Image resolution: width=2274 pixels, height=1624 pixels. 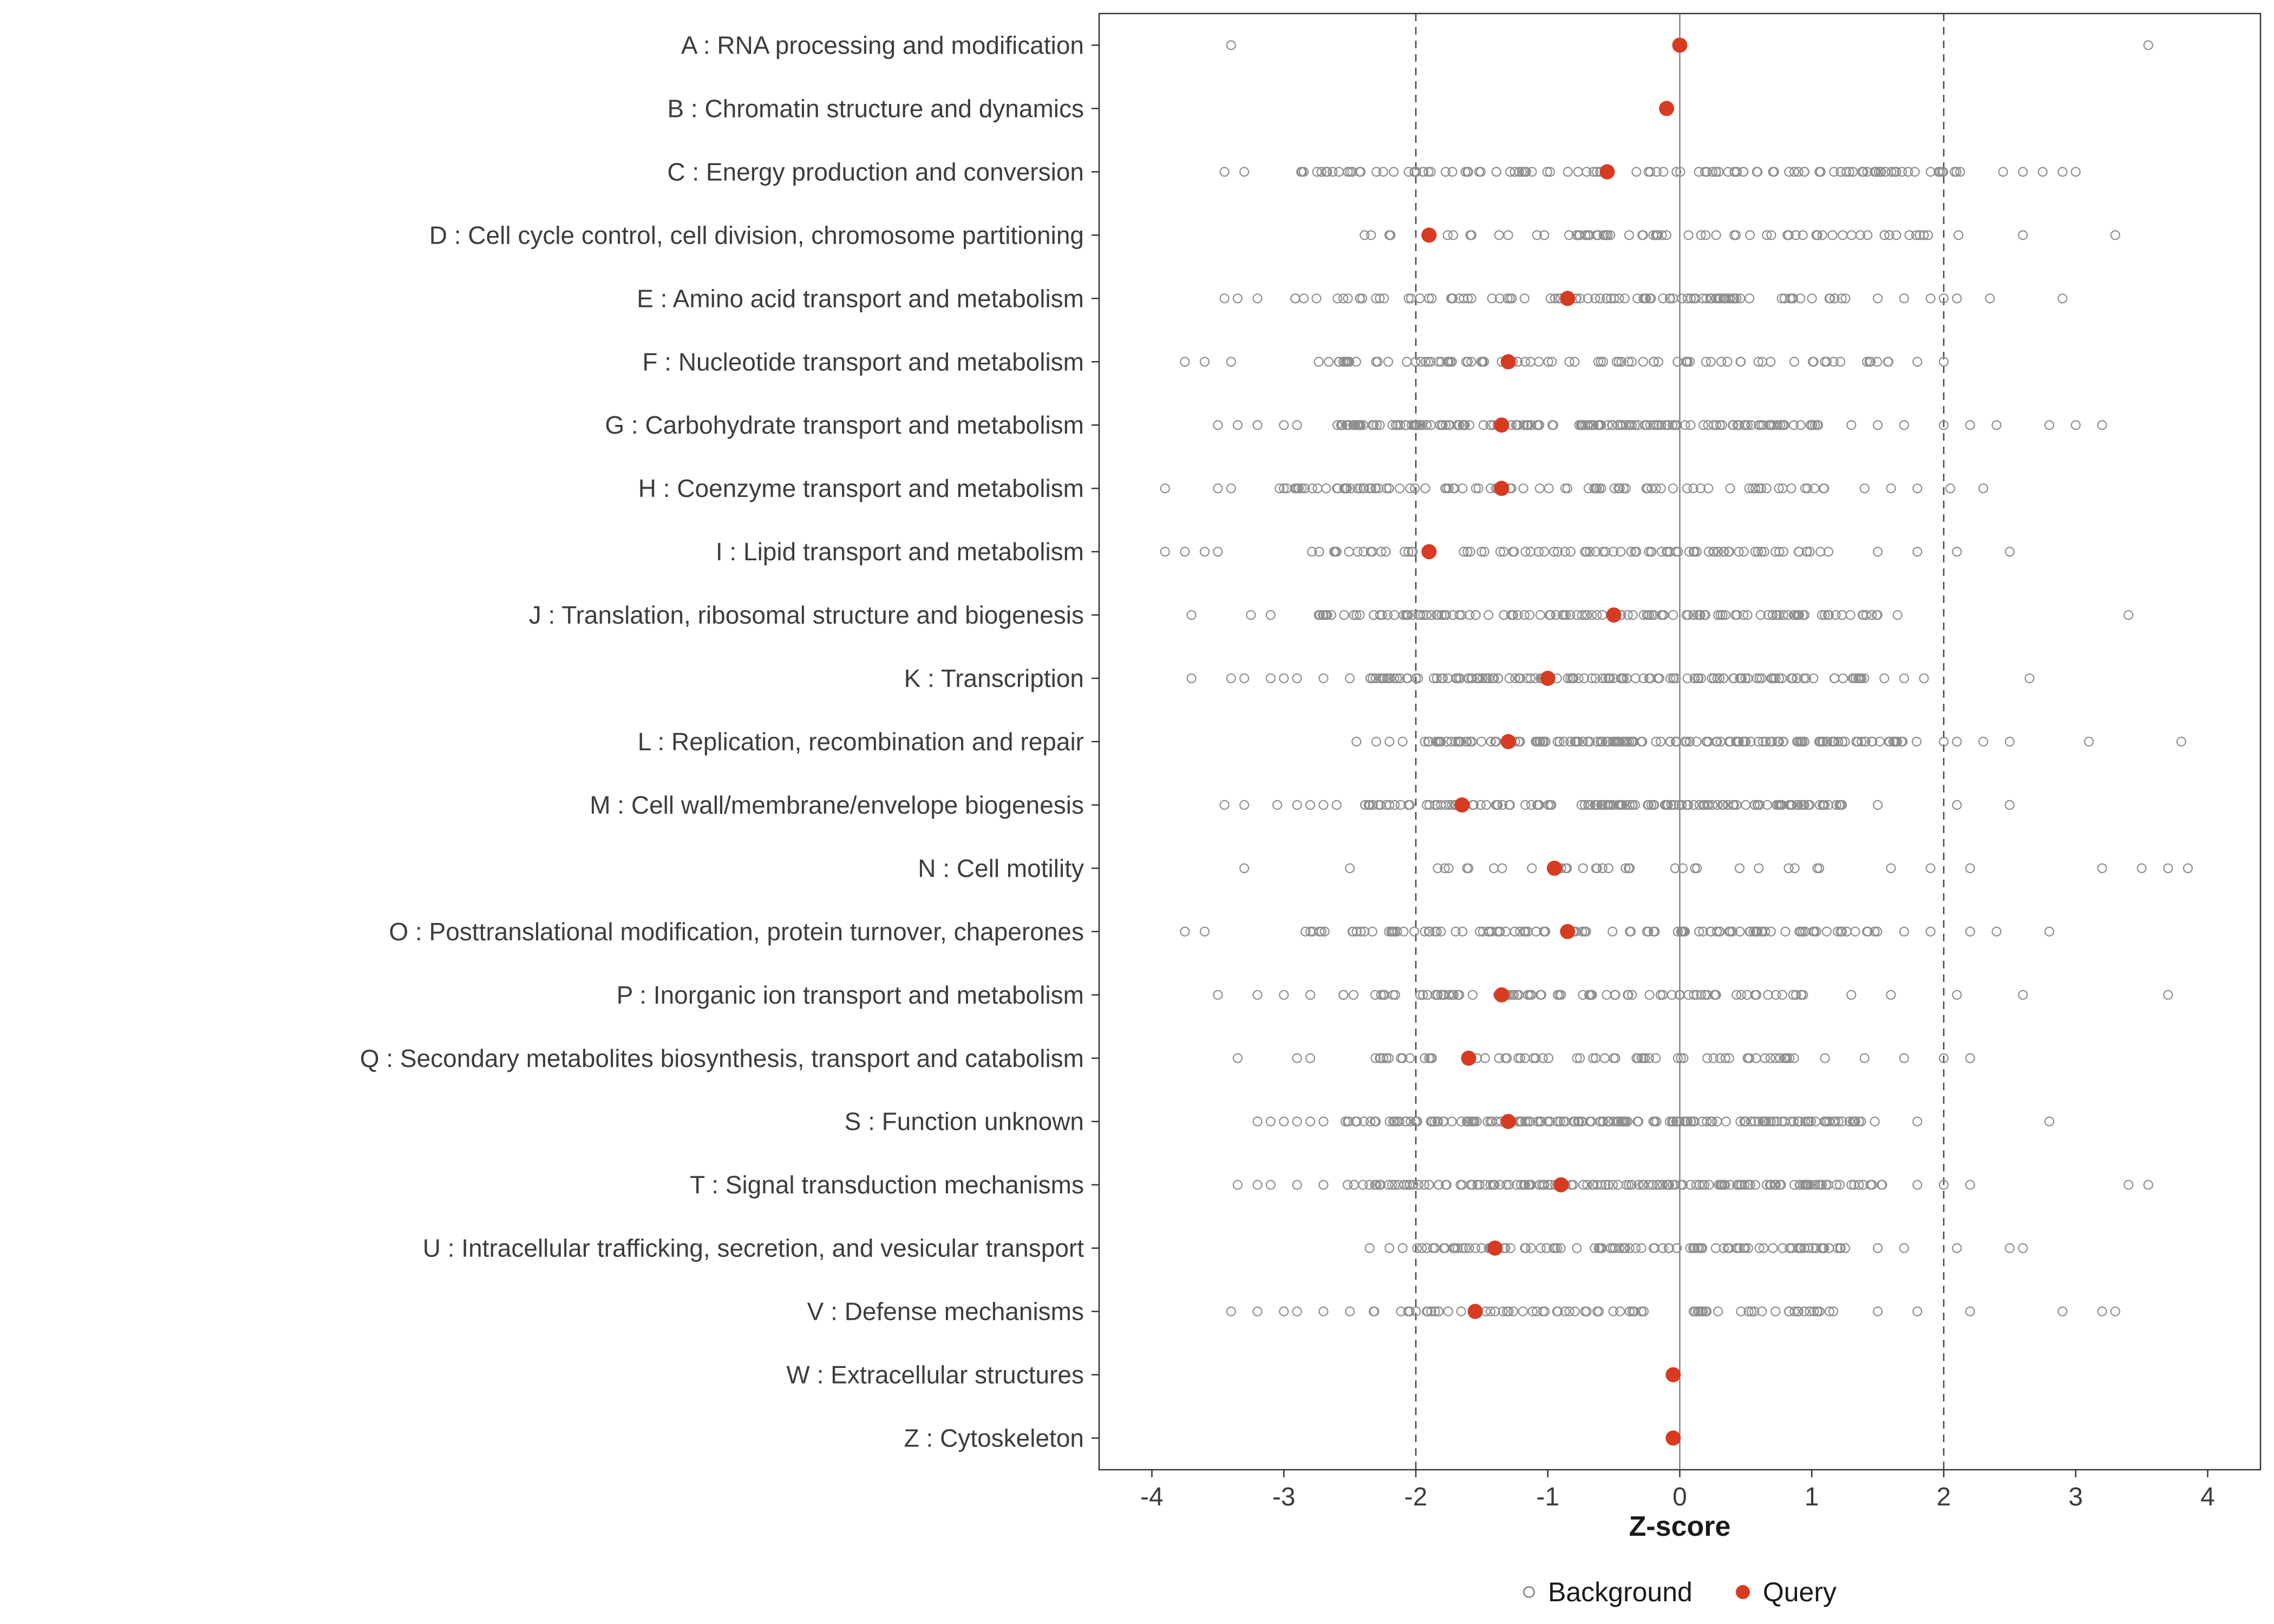 I want to click on category-label: C : Energy production and conversion, so click(x=876, y=172).